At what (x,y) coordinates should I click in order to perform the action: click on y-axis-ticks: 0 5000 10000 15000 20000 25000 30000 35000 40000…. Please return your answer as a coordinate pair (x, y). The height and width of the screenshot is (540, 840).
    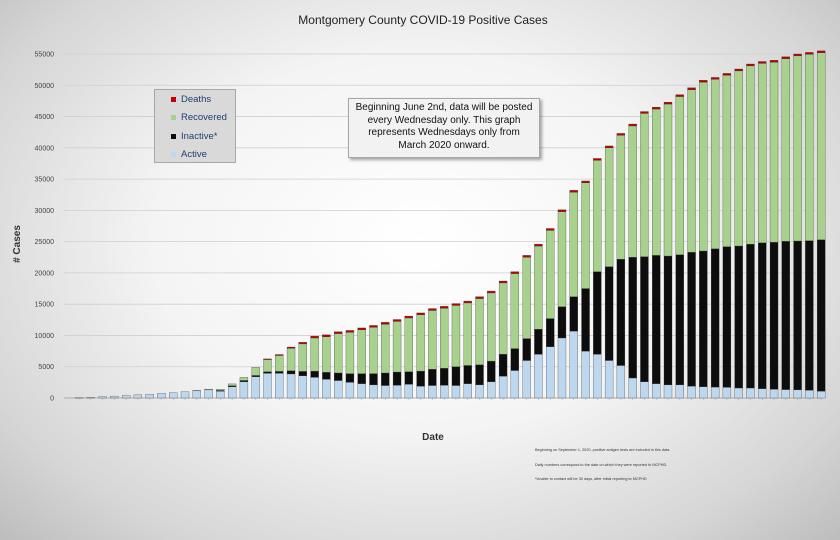
    Looking at the image, I should click on (45, 227).